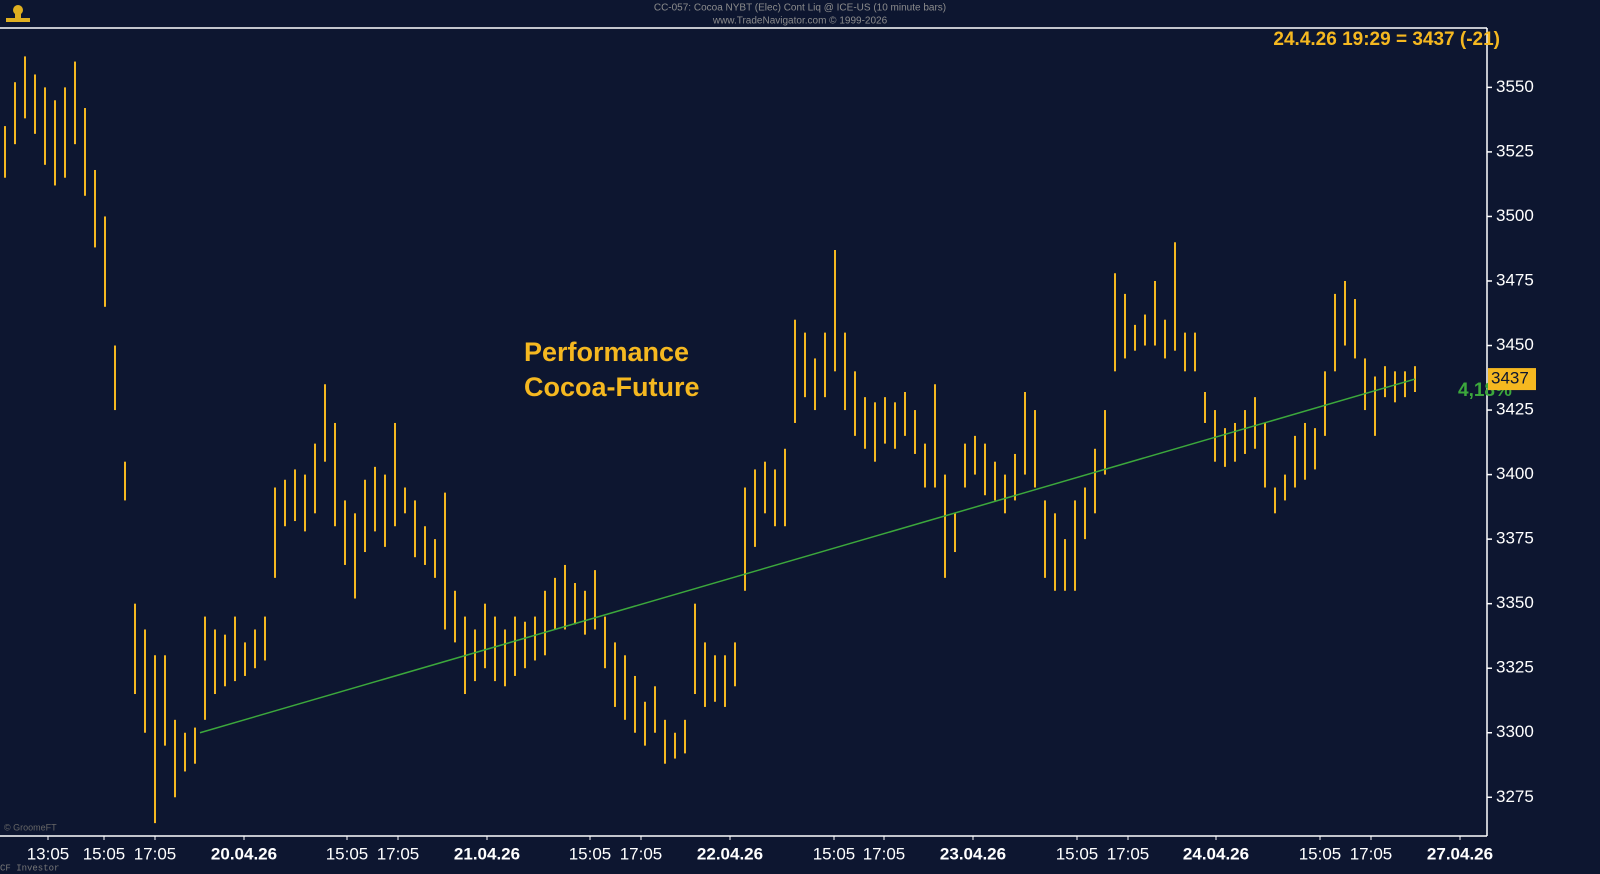 The width and height of the screenshot is (1600, 874). What do you see at coordinates (18, 13) in the screenshot?
I see `logo` at bounding box center [18, 13].